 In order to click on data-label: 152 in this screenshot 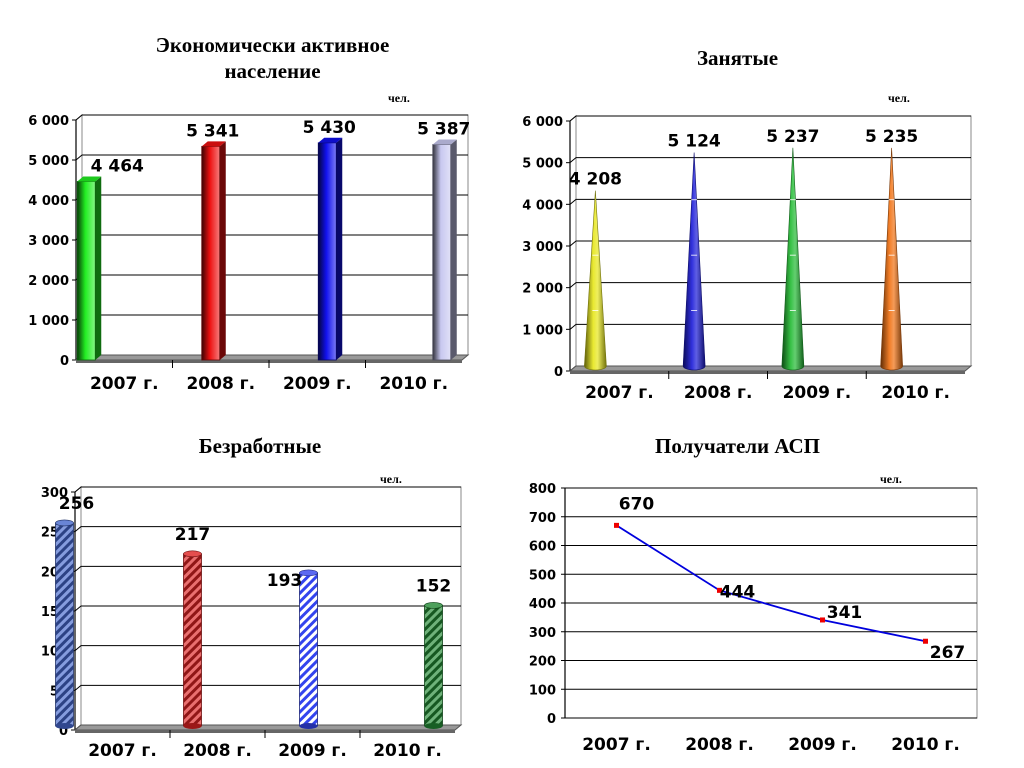, I will do `click(434, 586)`.